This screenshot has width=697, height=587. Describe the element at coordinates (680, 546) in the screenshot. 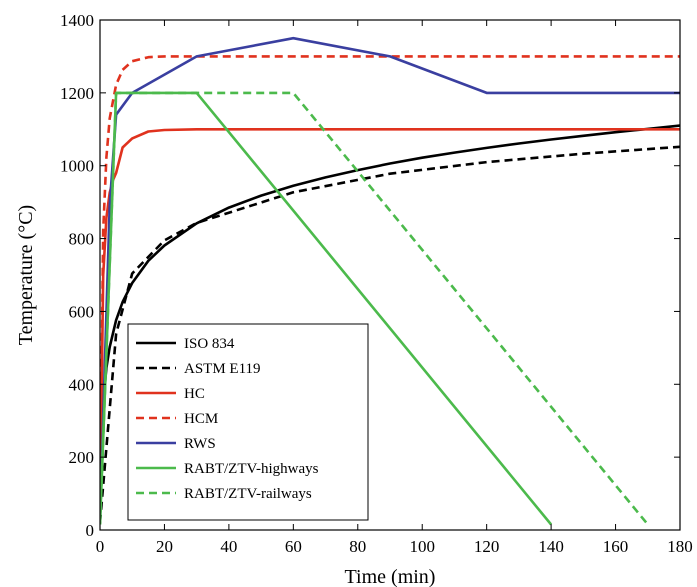

I see `x-tick-label: 180` at that location.